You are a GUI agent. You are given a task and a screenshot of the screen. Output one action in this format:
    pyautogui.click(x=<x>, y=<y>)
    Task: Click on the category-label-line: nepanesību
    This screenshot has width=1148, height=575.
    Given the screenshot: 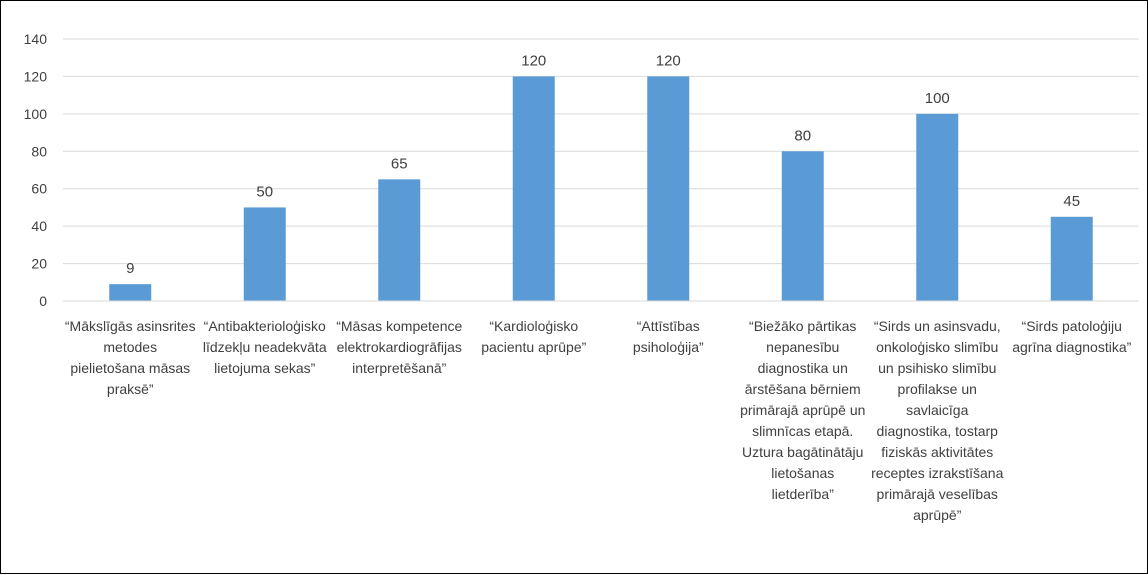 What is the action you would take?
    pyautogui.click(x=802, y=347)
    